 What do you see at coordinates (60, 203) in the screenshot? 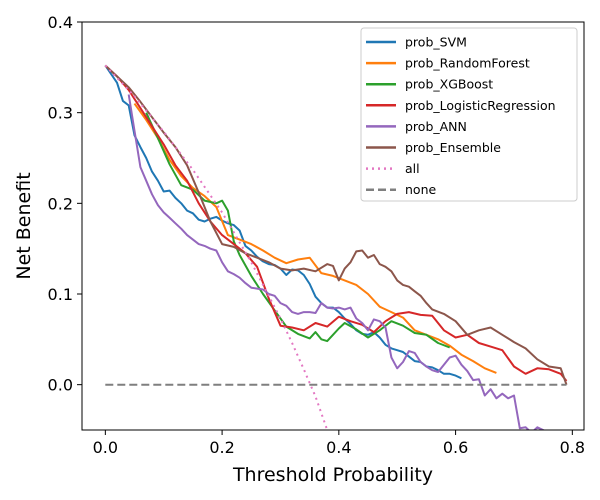
I see `y-tick-label: 0.2` at bounding box center [60, 203].